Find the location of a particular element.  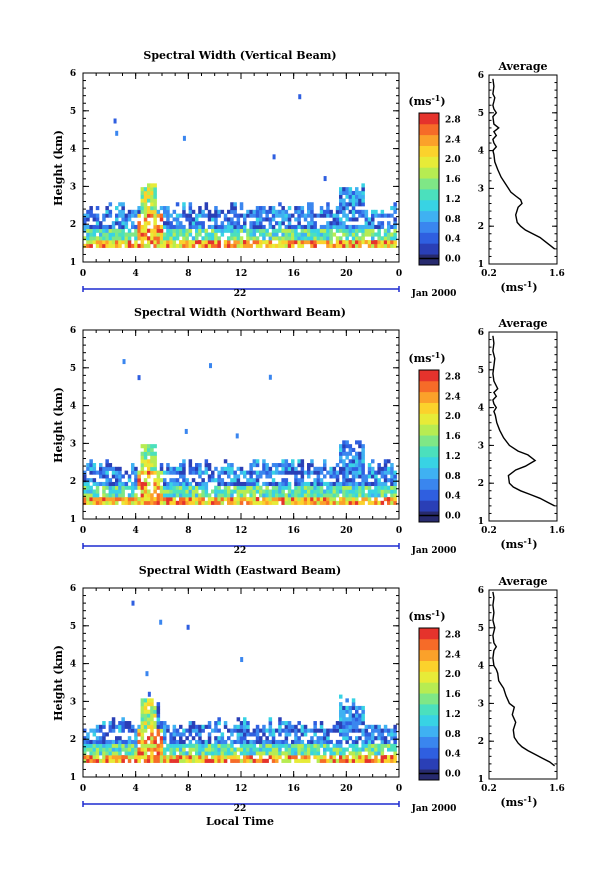

colorbar-tick-label: 0.0 is located at coordinates (453, 774).